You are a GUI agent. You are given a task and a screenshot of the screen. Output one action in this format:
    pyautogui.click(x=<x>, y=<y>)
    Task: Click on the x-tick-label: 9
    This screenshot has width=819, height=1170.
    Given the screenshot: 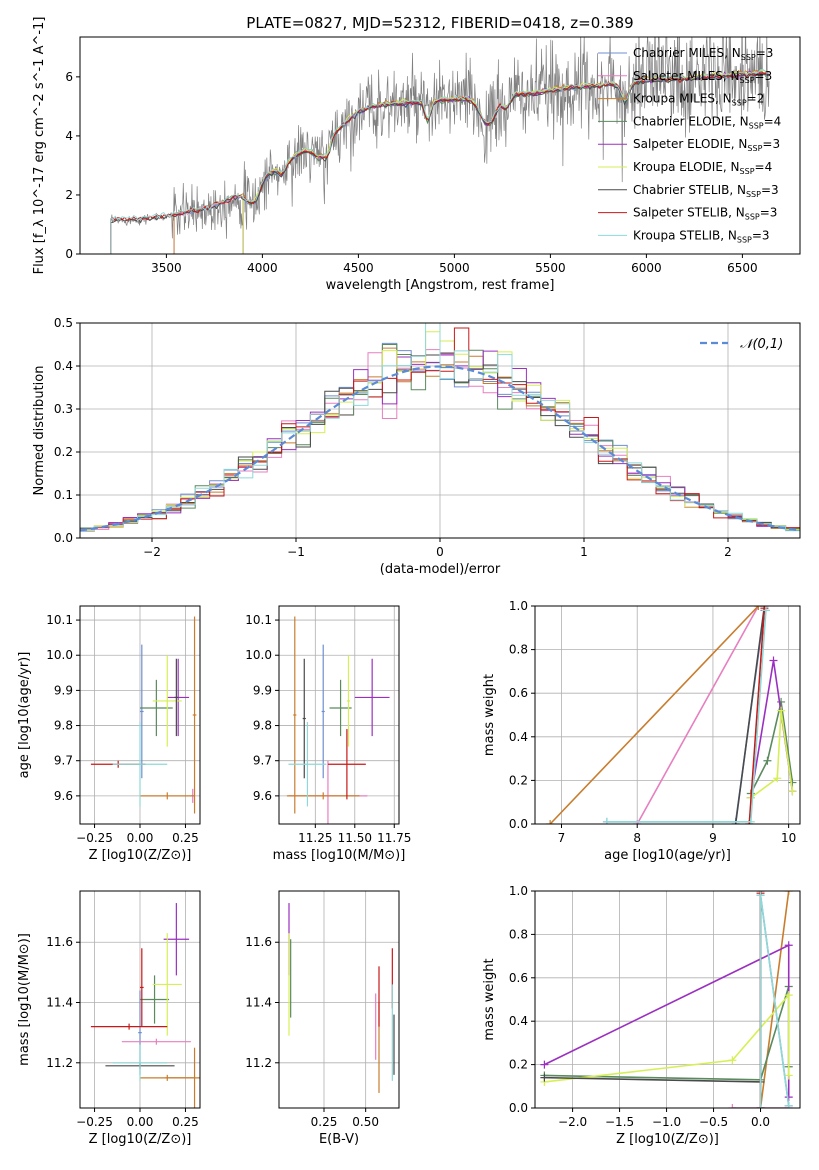 What is the action you would take?
    pyautogui.click(x=713, y=838)
    